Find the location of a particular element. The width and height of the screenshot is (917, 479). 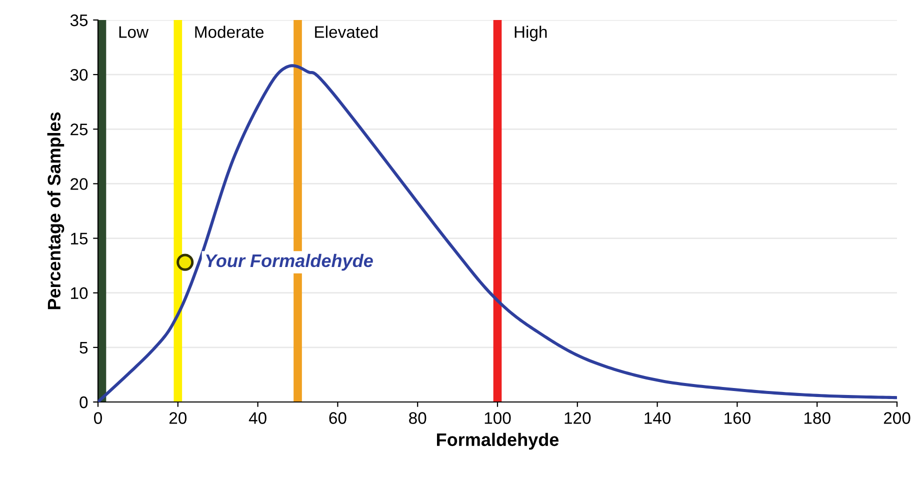

x-axis-title: Formaldehyde is located at coordinates (498, 441).